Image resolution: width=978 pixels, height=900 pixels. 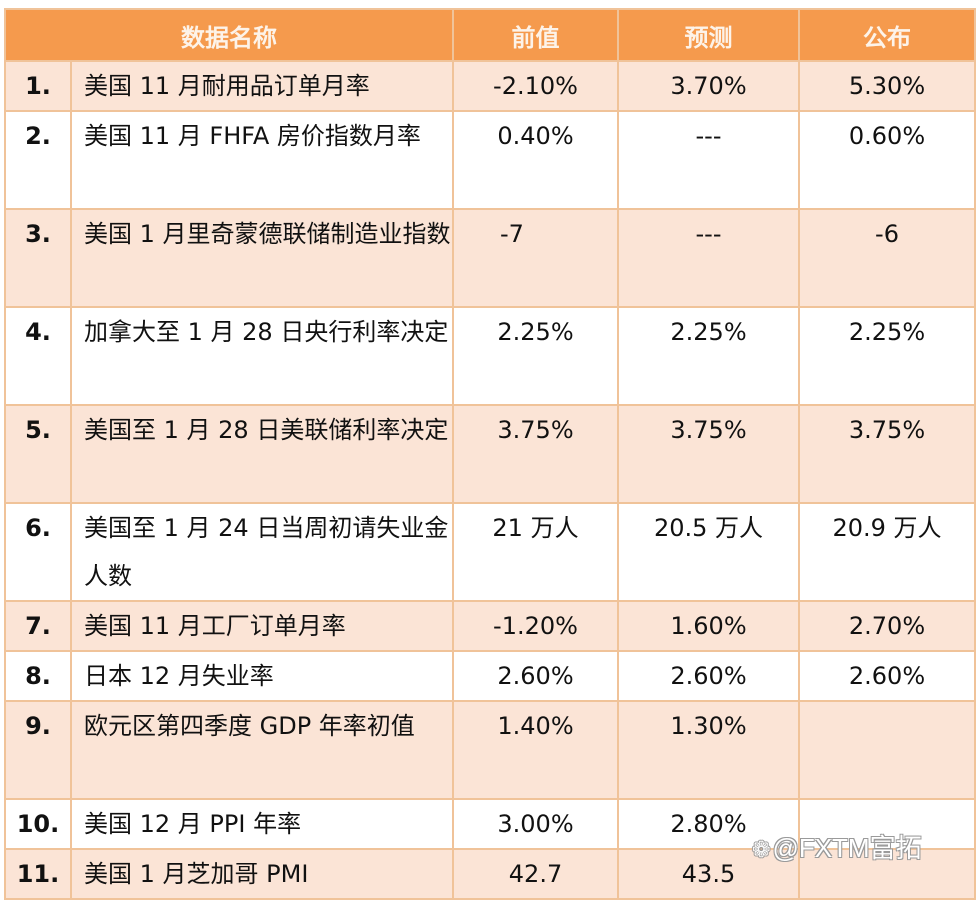 I want to click on row-name: 美国 11 月工厂订单月率, so click(x=262, y=626).